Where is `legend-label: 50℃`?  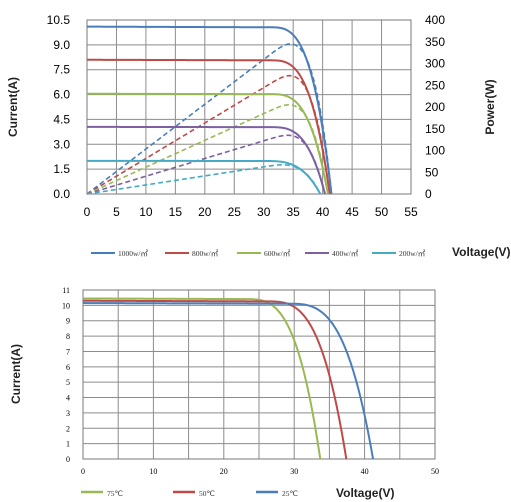
legend-label: 50℃ is located at coordinates (207, 493).